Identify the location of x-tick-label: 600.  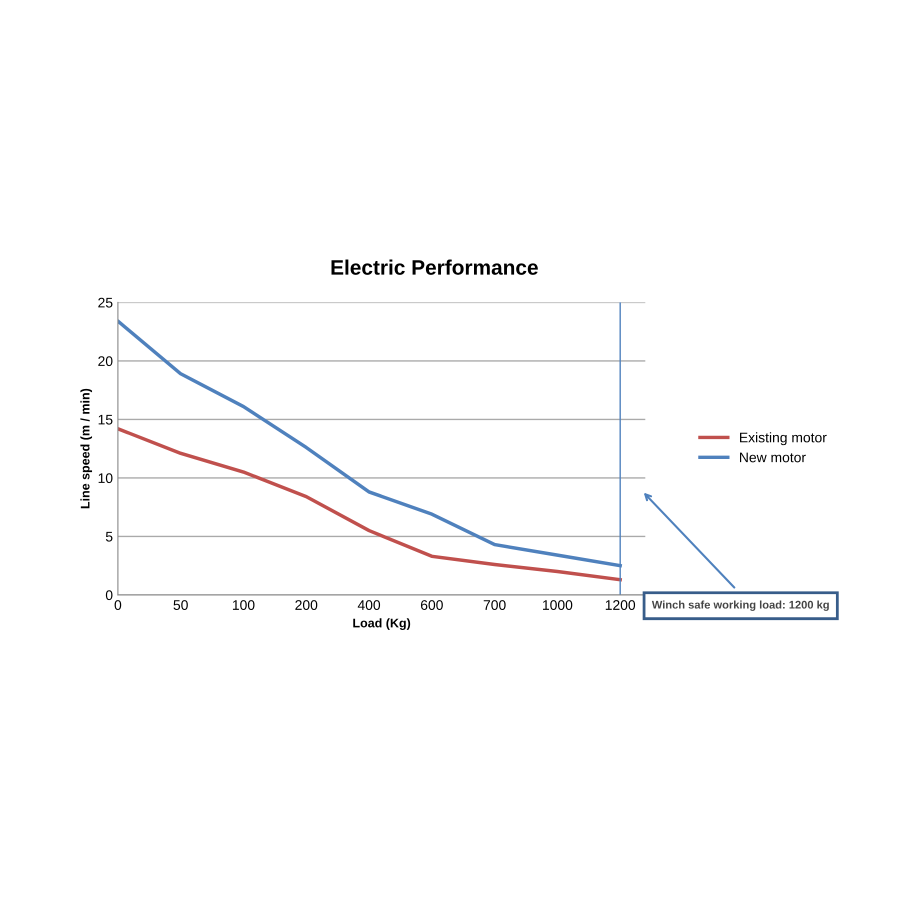
(431, 605).